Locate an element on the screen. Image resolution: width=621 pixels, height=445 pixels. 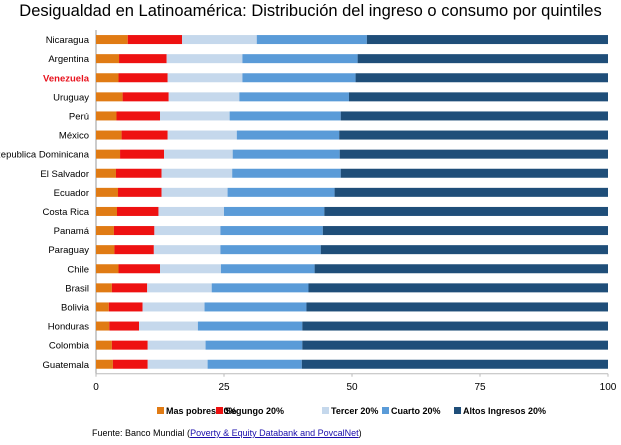
x-tick-label: 0 is located at coordinates (96, 387).